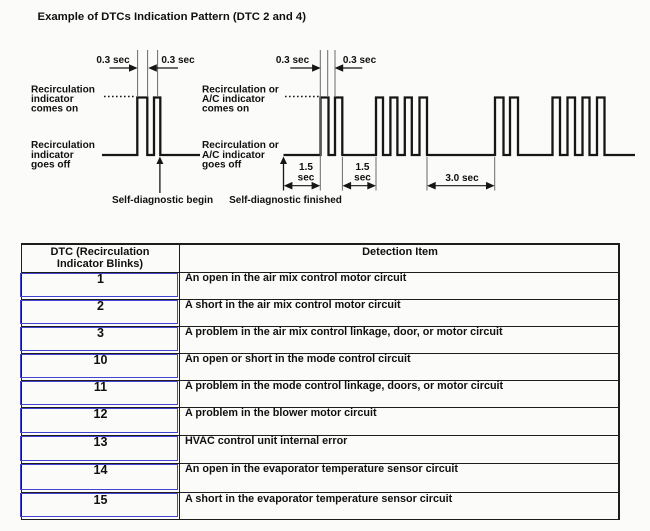 The width and height of the screenshot is (650, 531). I want to click on svg-text: Self-diagnostic finished, so click(285, 200).